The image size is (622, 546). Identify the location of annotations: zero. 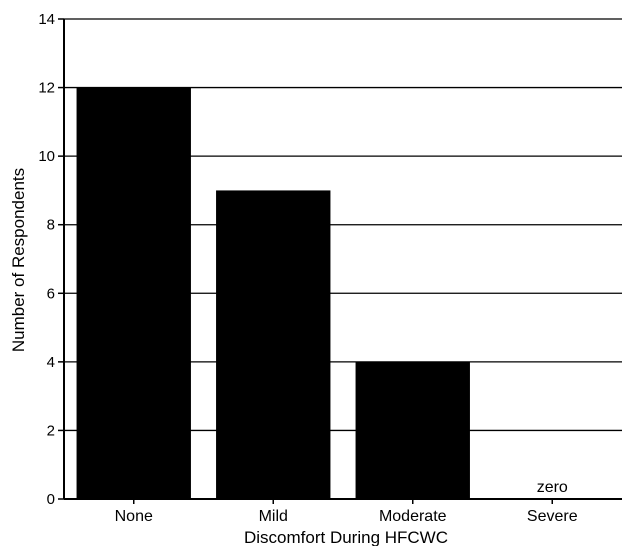
(552, 487).